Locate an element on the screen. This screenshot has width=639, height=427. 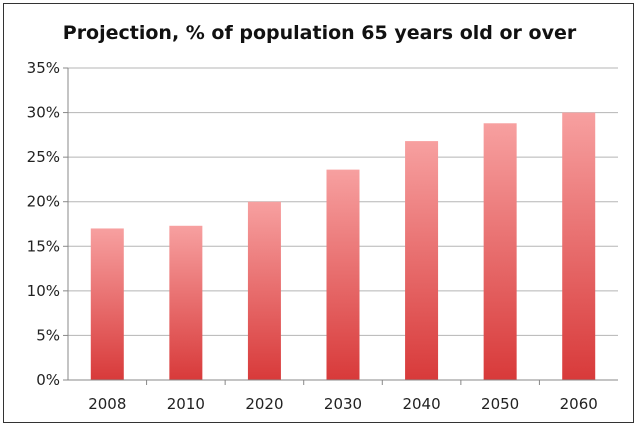
bar-2010 is located at coordinates (186, 302).